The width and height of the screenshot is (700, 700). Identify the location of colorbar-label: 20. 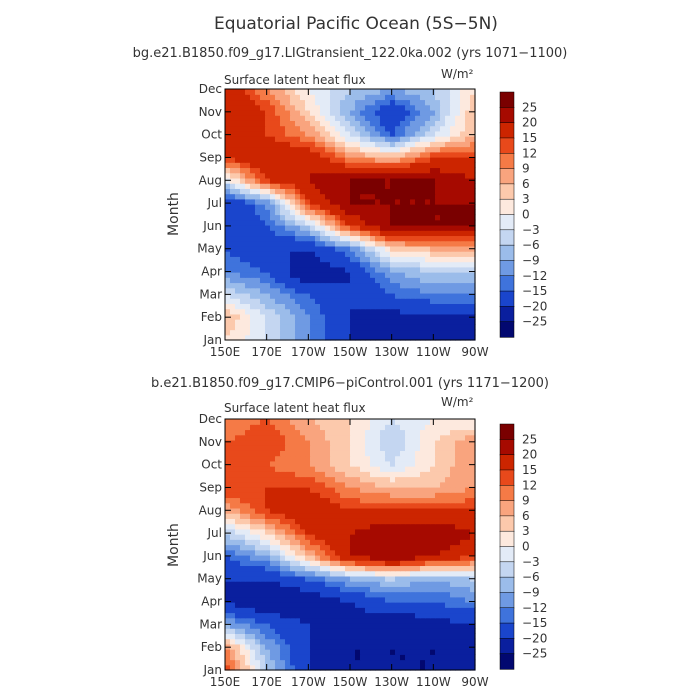
(529, 455).